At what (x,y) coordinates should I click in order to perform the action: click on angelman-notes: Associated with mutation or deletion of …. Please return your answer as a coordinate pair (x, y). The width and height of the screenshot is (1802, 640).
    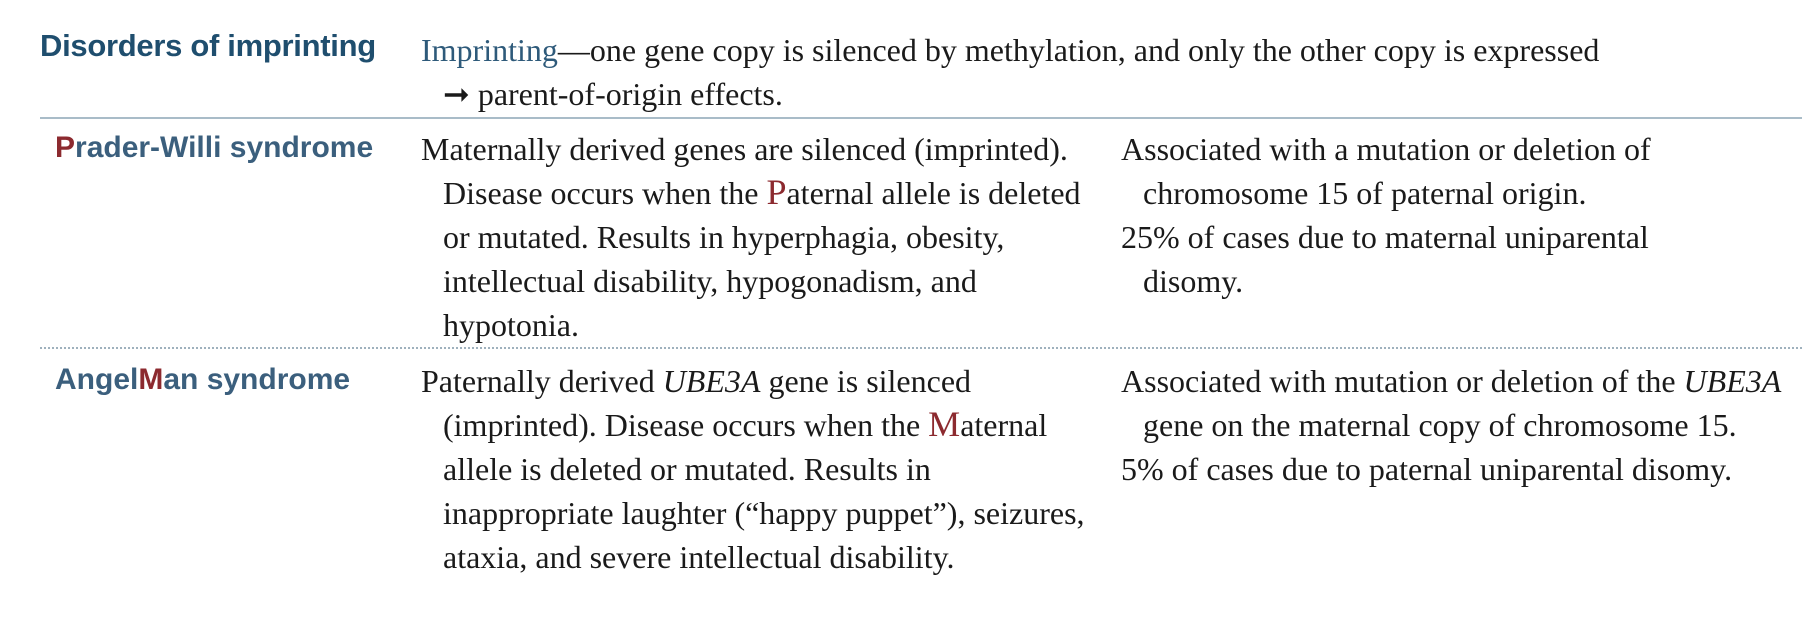
    Looking at the image, I should click on (1456, 425).